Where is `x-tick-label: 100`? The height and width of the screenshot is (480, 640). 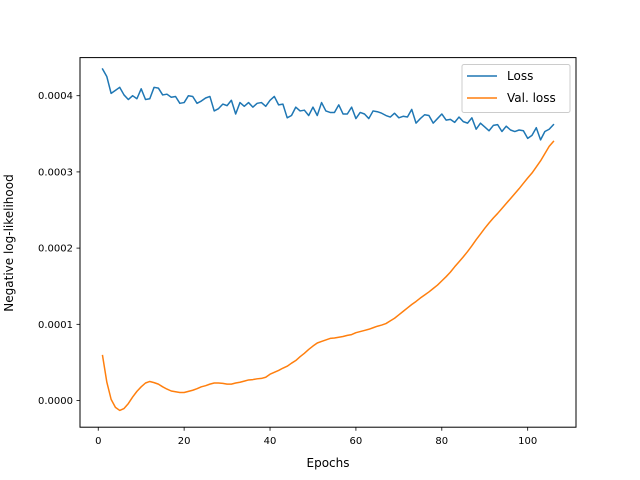 x-tick-label: 100 is located at coordinates (527, 441).